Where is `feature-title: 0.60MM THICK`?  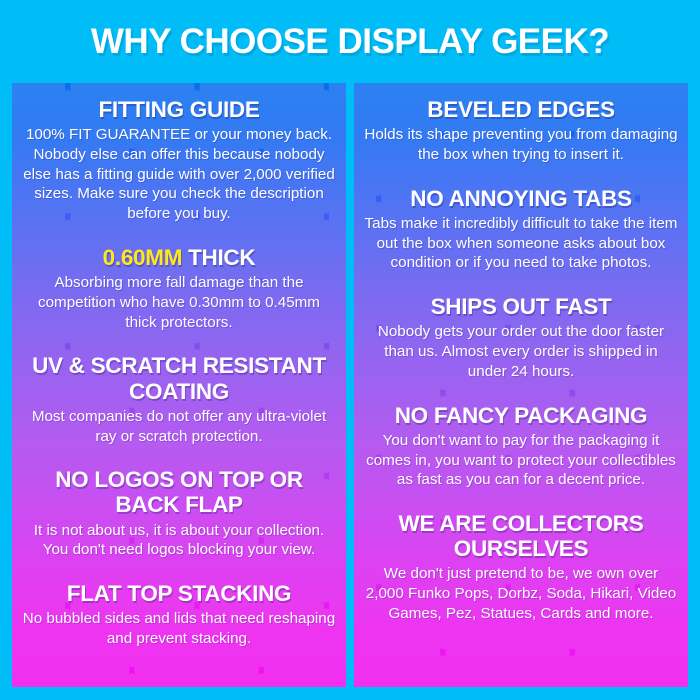 feature-title: 0.60MM THICK is located at coordinates (179, 257).